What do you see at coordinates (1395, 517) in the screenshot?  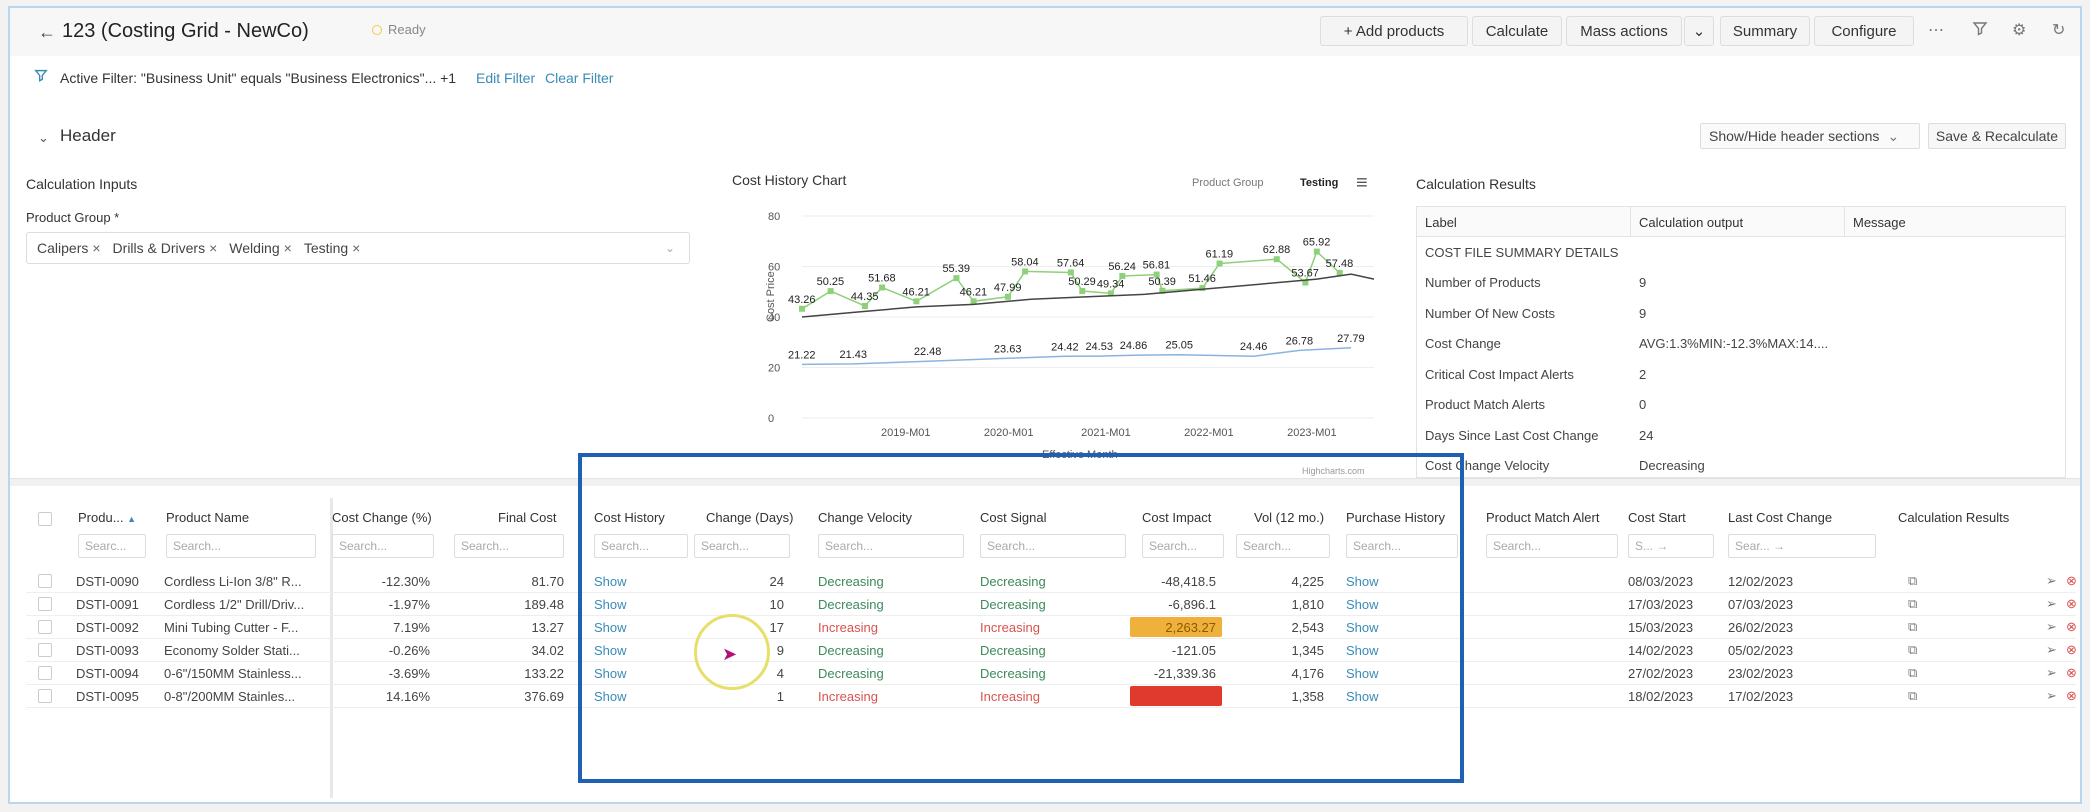 I see `col-header-purchase-history: Purchase History` at bounding box center [1395, 517].